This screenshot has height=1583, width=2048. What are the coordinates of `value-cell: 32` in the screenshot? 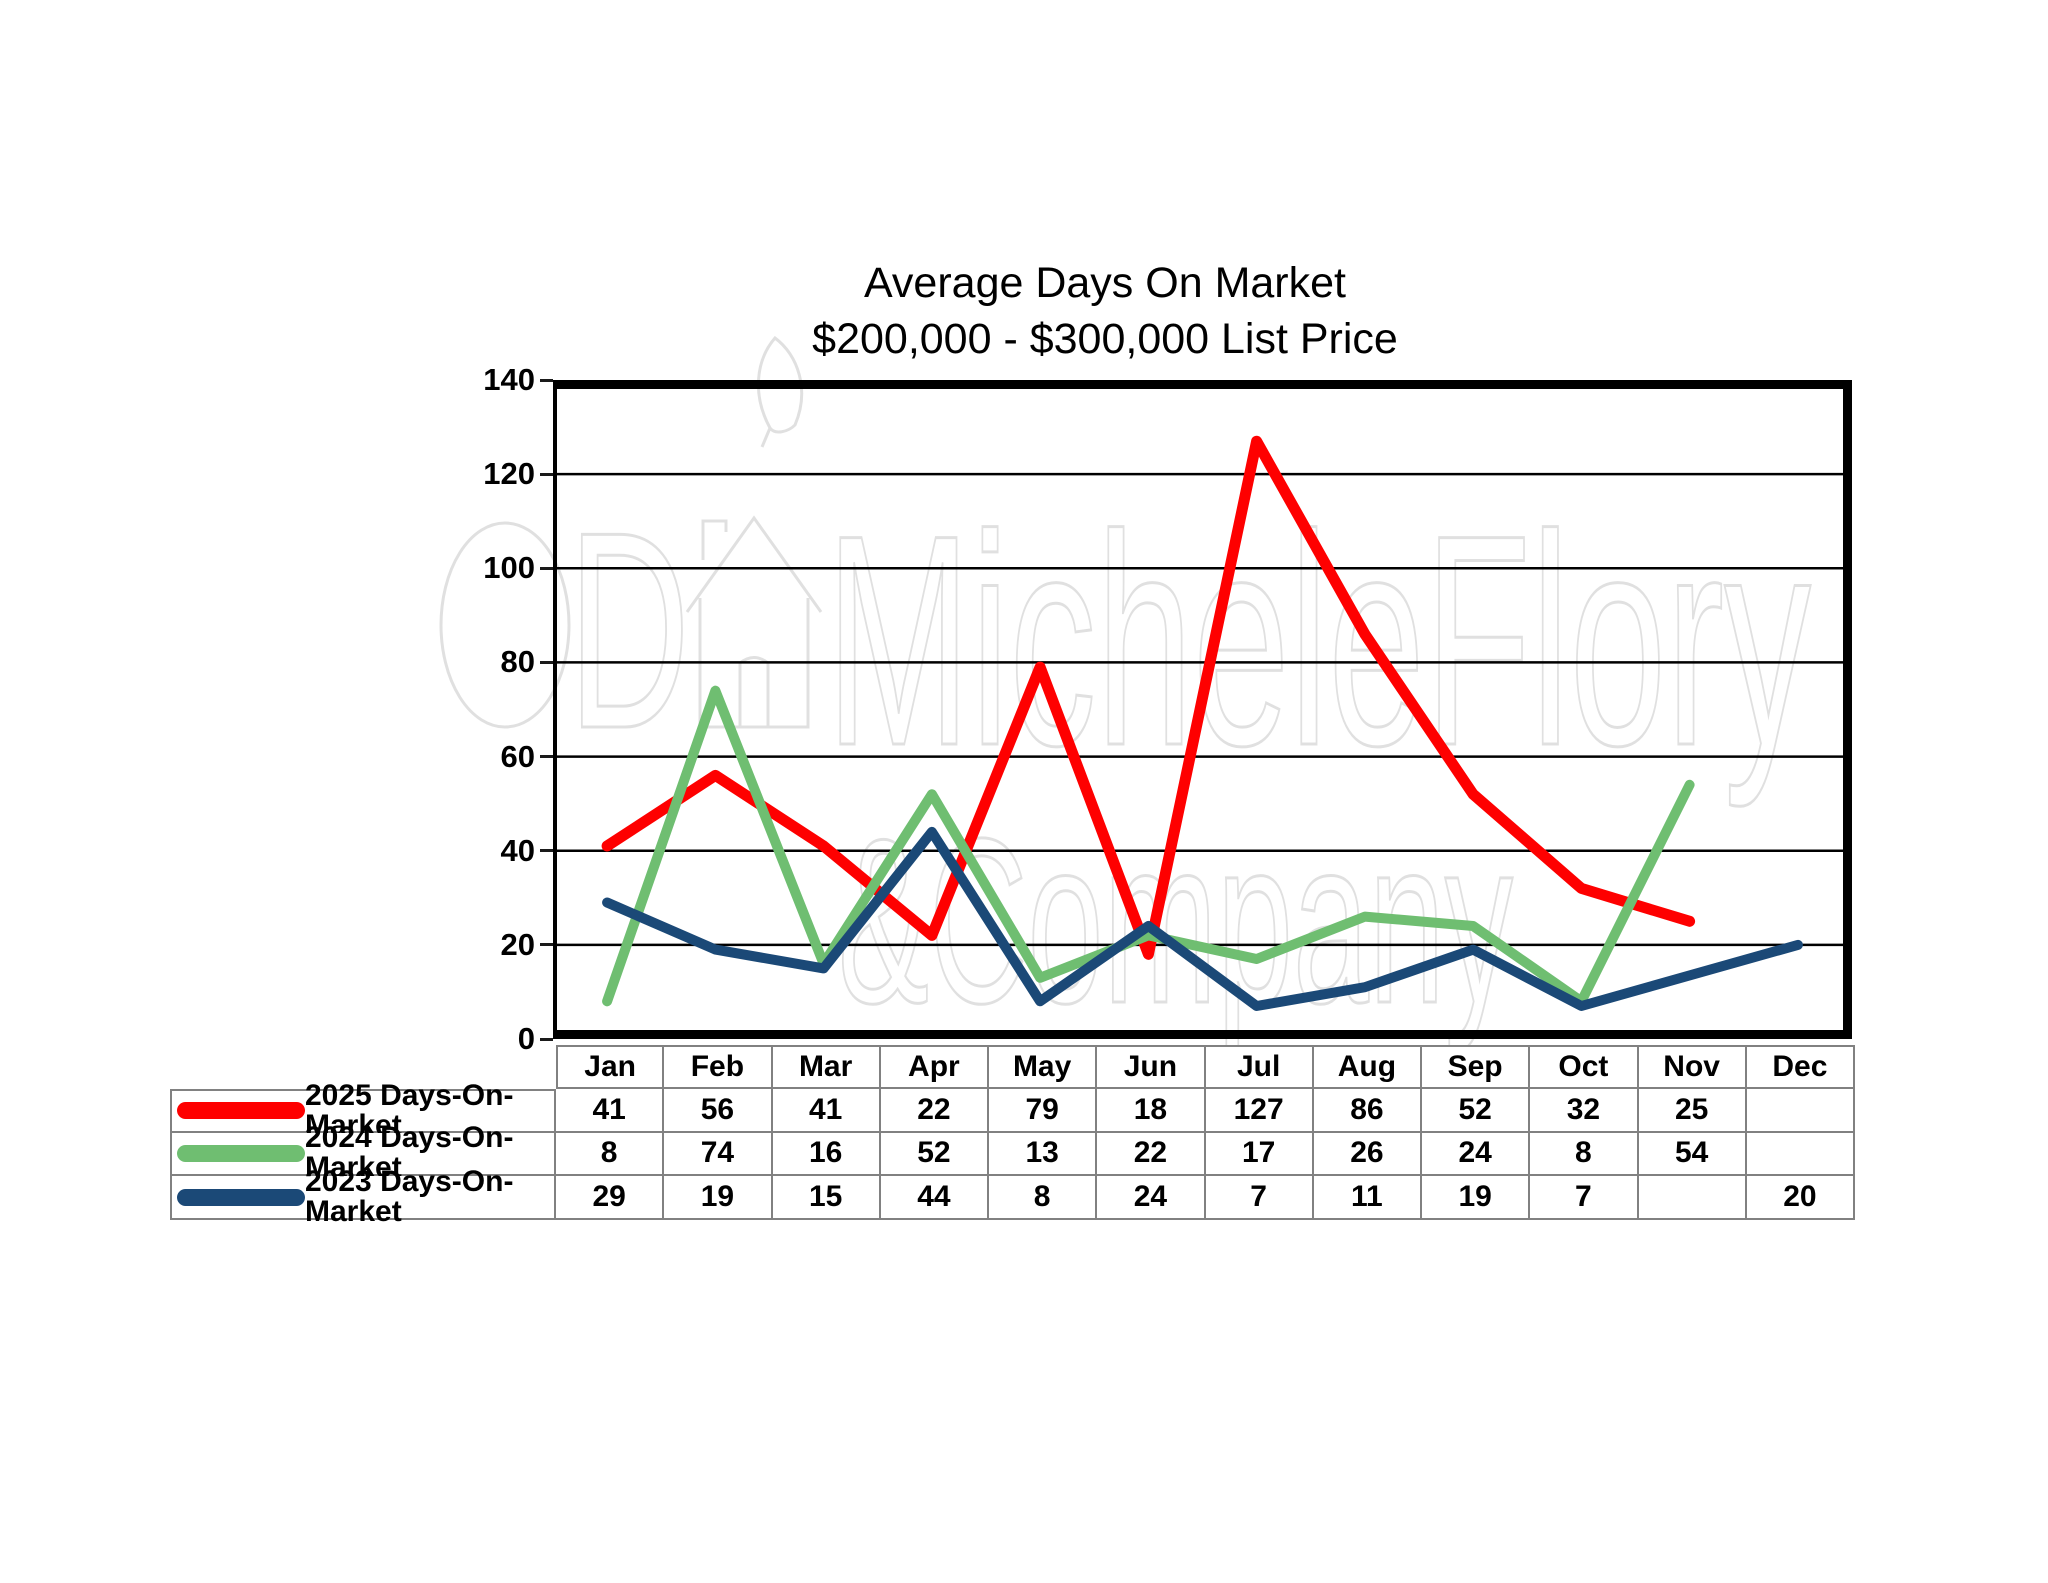 It's located at (1584, 1111).